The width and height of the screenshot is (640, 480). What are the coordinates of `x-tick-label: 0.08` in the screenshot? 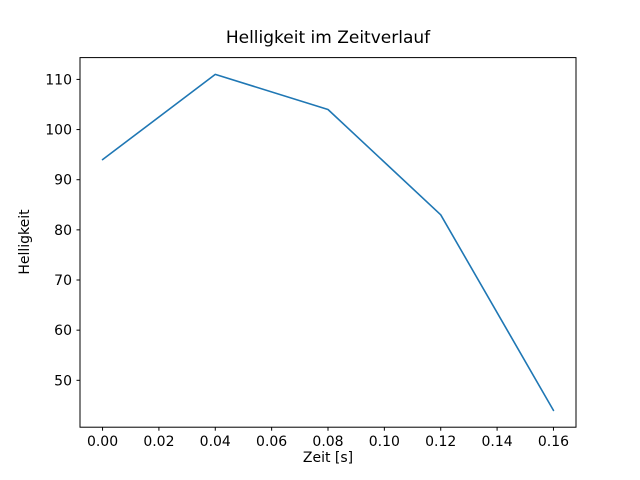 It's located at (327, 442).